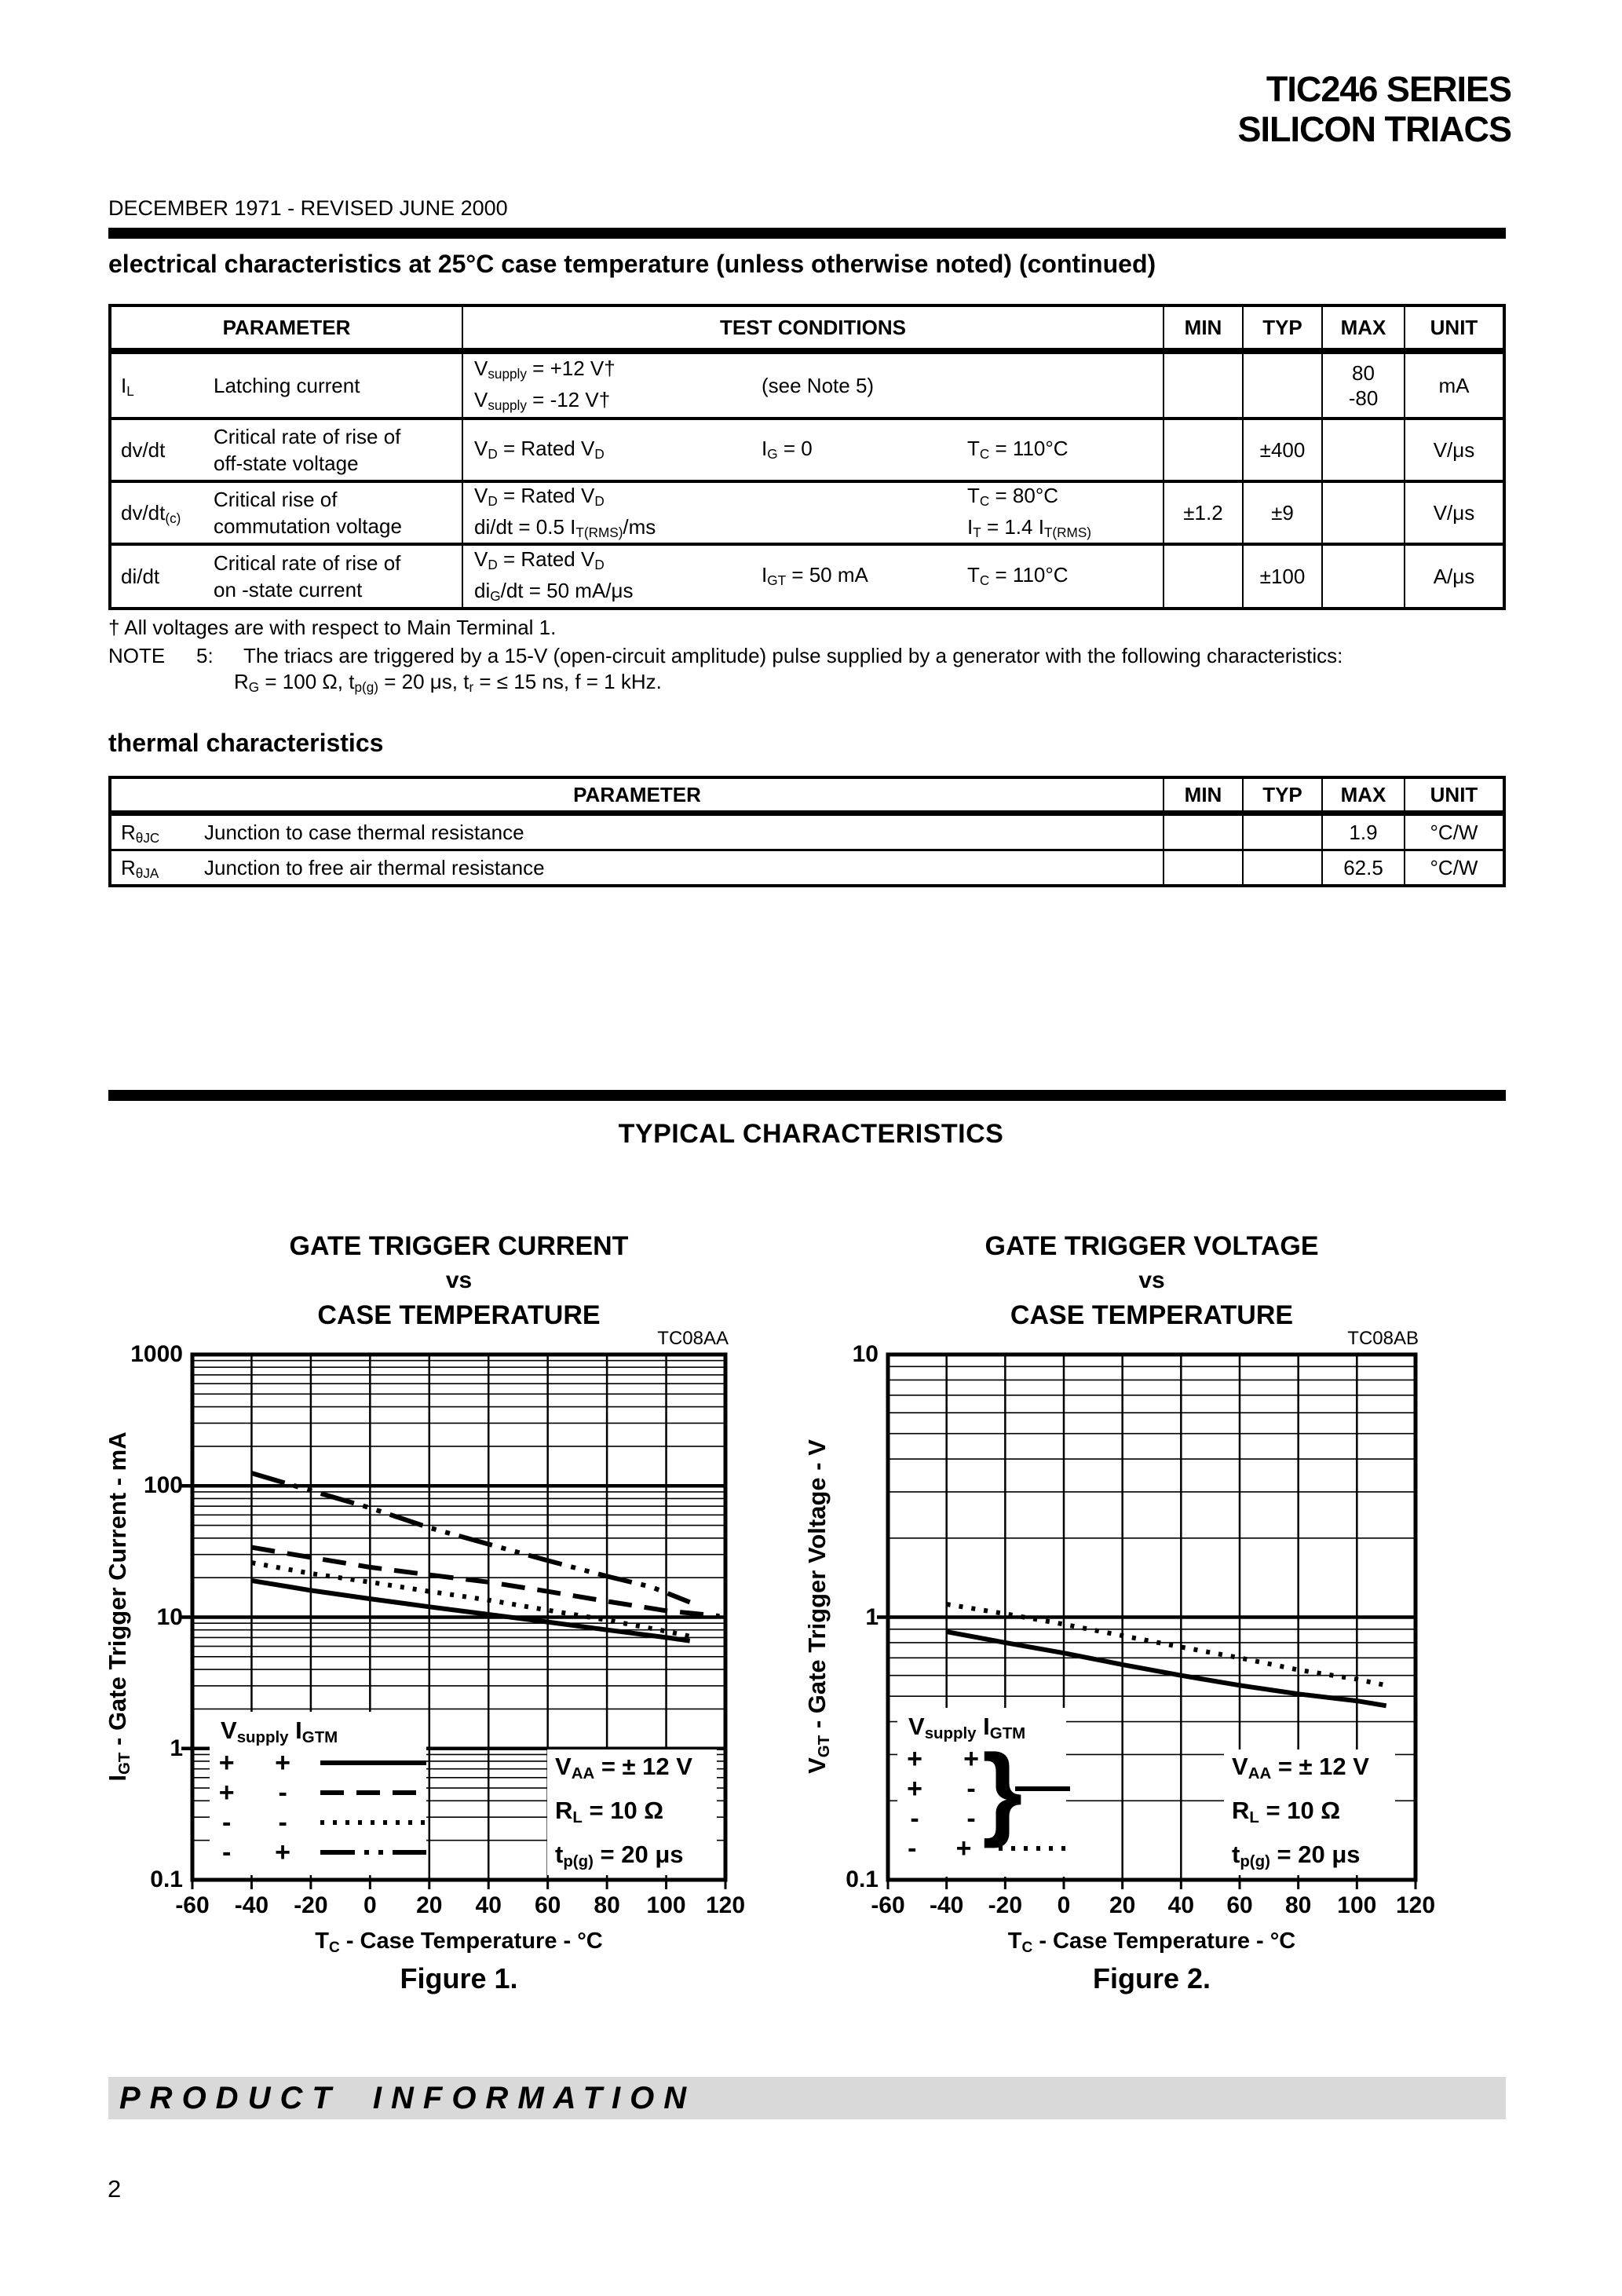 The height and width of the screenshot is (2296, 1622). What do you see at coordinates (143, 449) in the screenshot?
I see `parameter-symbol: dv/dt` at bounding box center [143, 449].